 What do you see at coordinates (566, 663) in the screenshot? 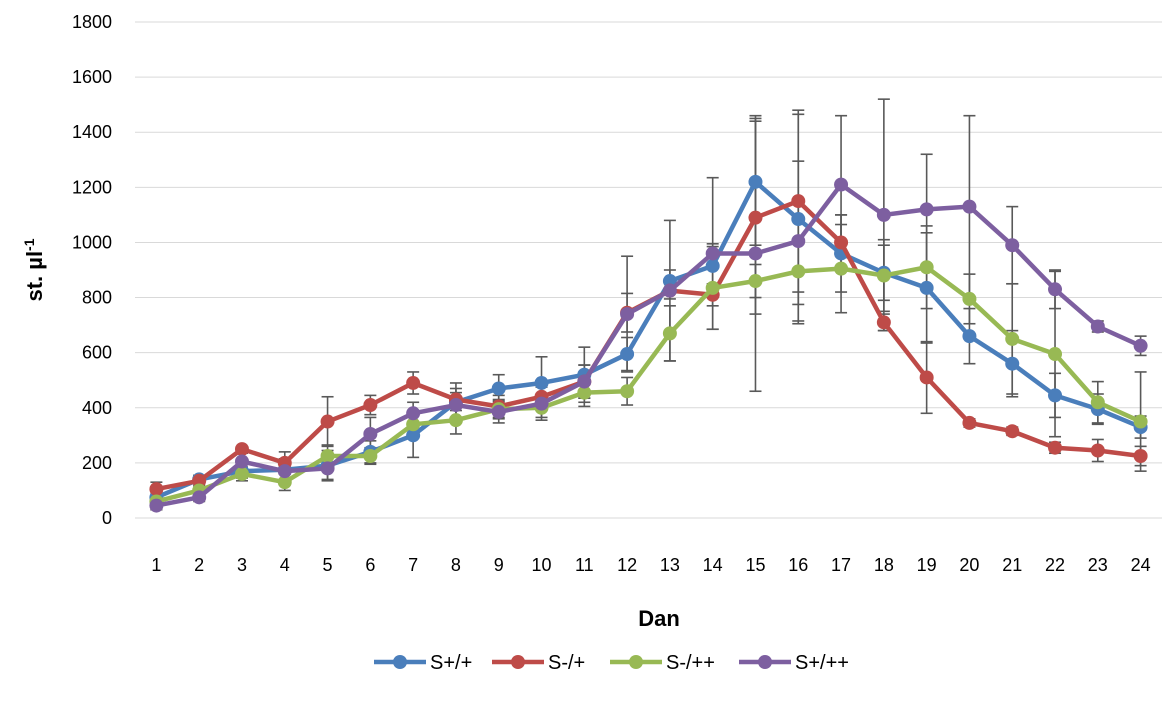
I see `legend-label: S-/+` at bounding box center [566, 663].